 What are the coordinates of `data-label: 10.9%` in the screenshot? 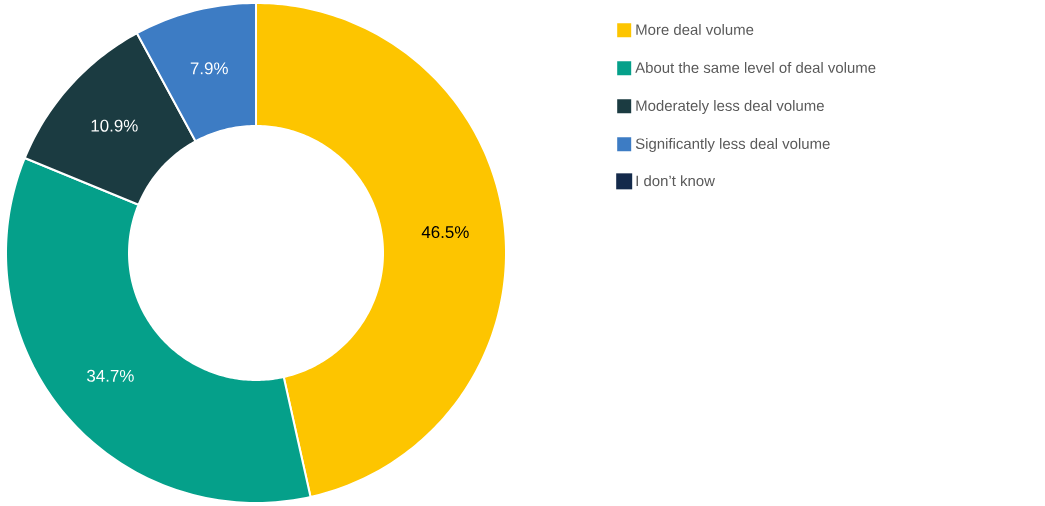 It's located at (114, 125).